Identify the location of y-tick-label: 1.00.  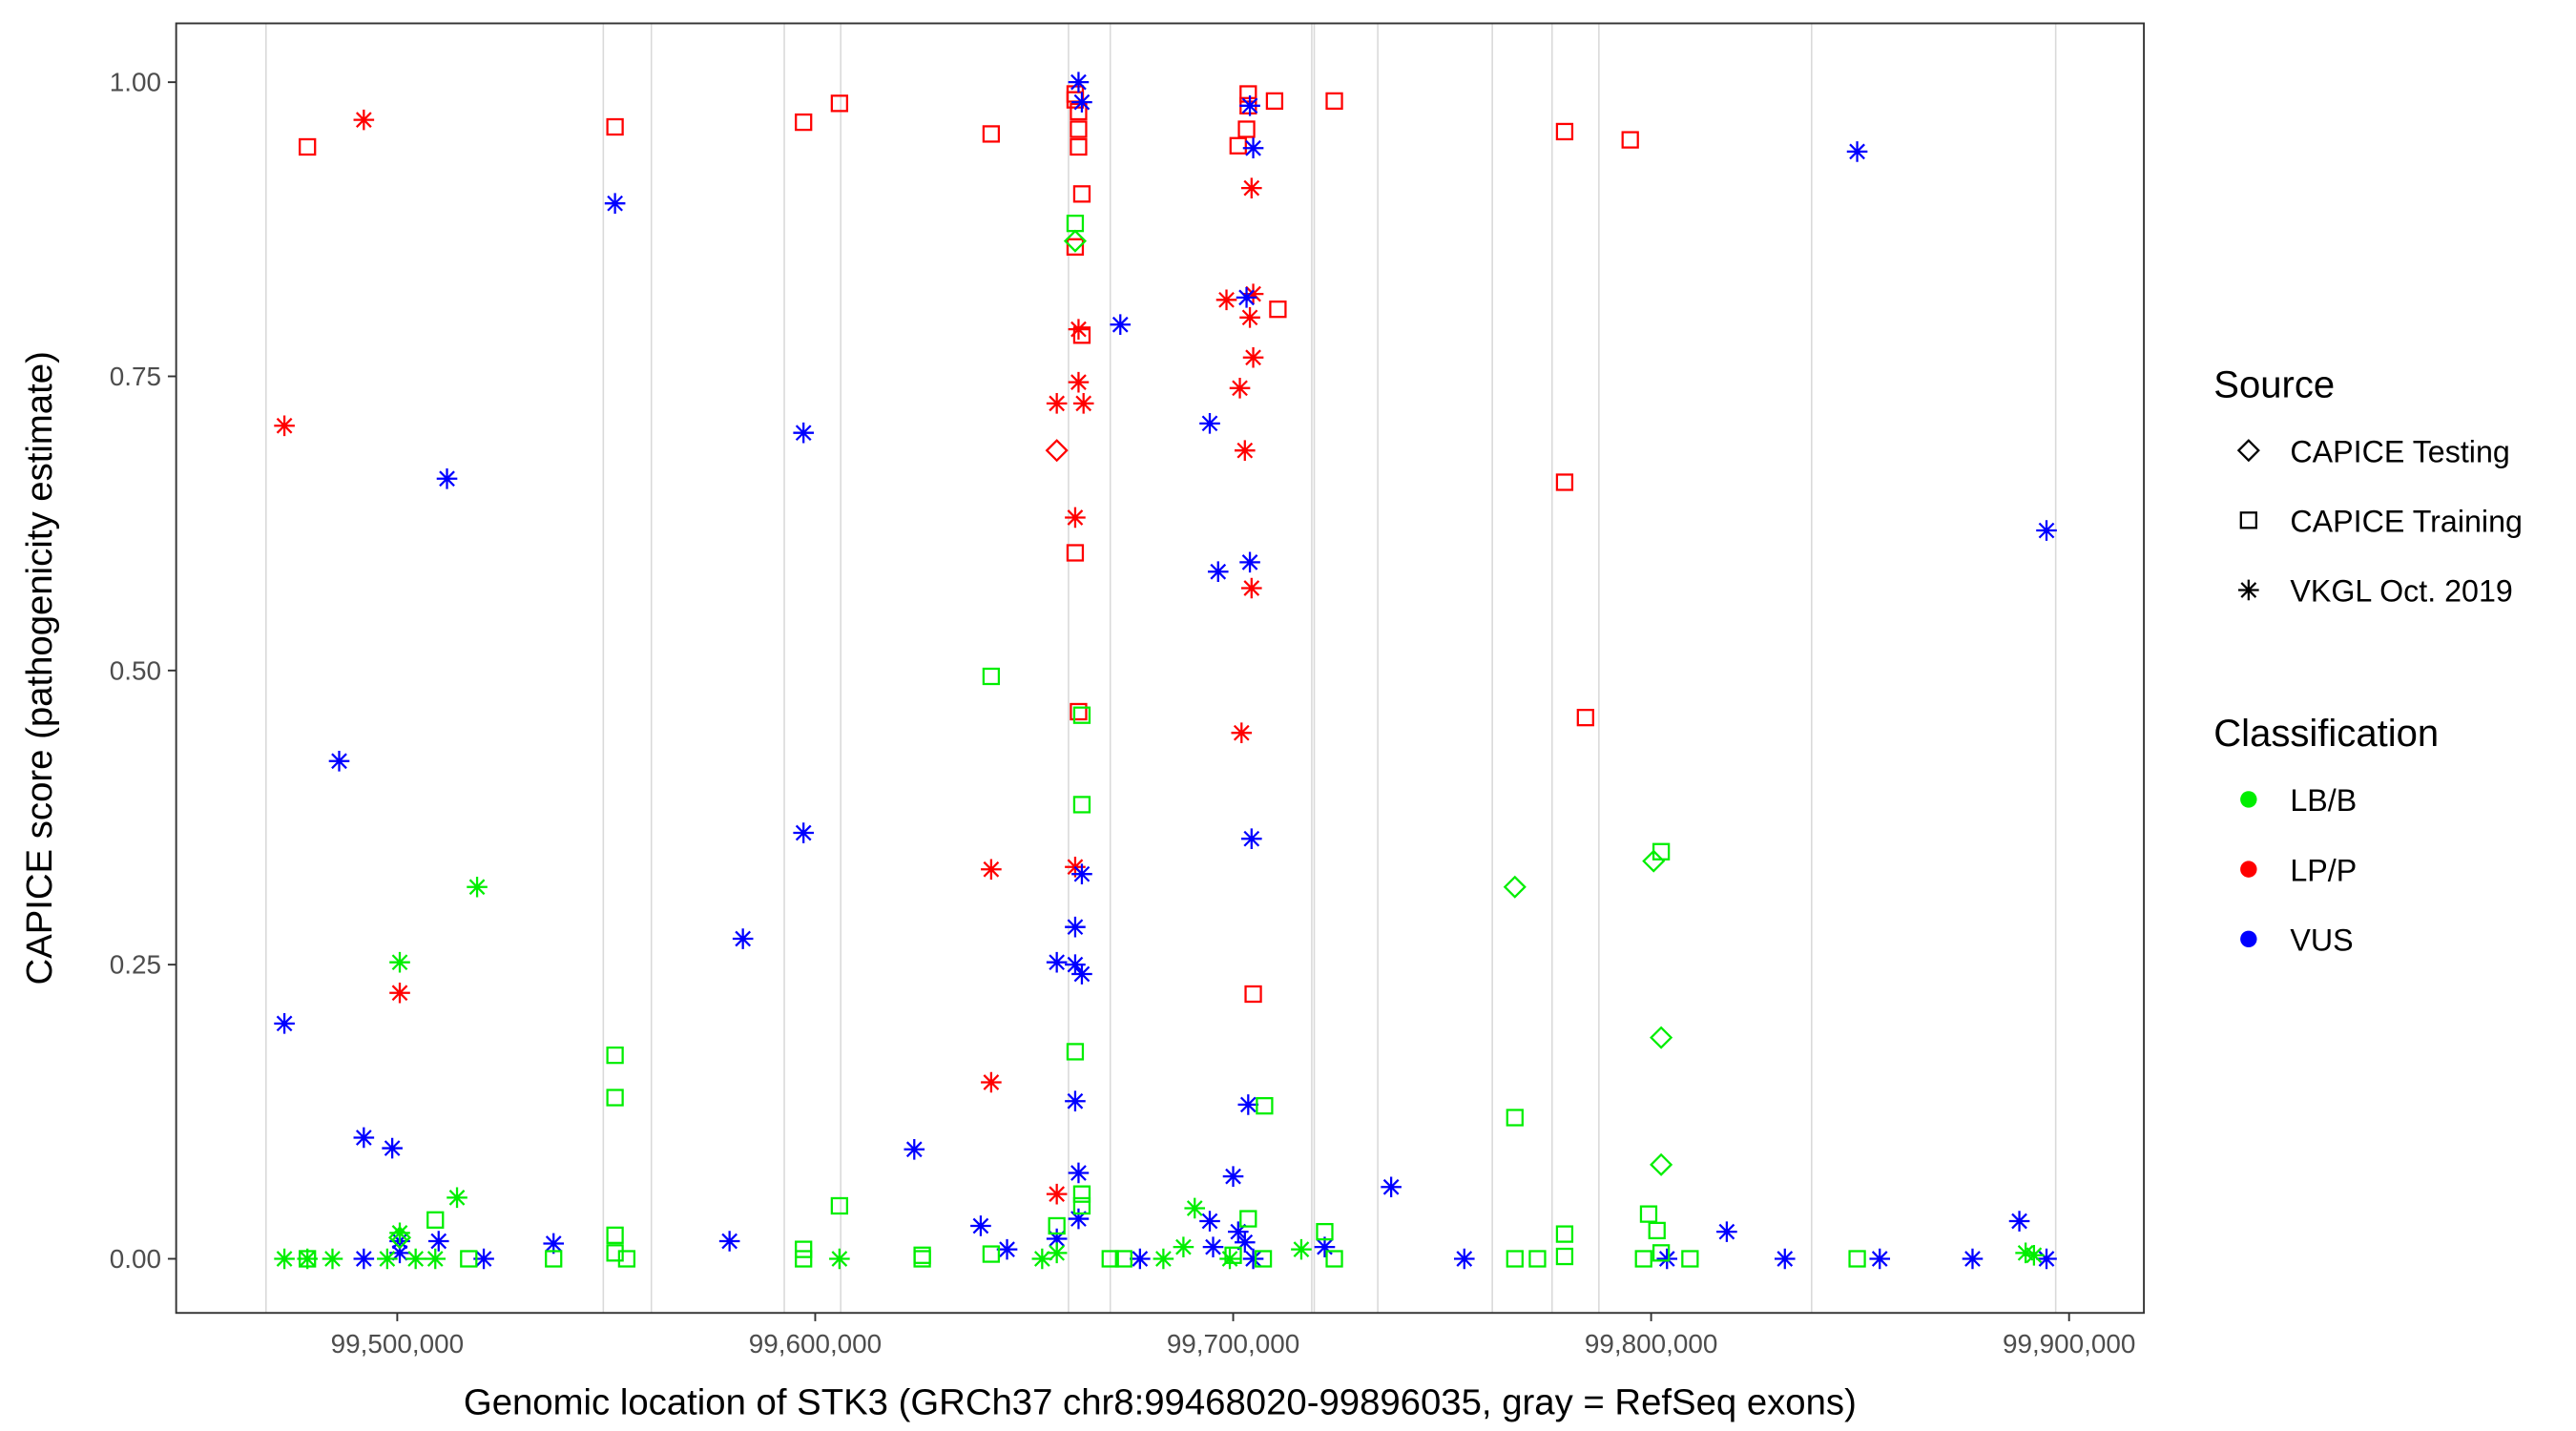
(135, 83).